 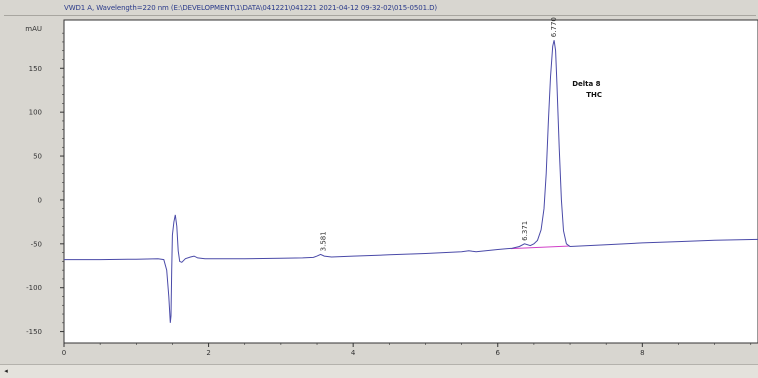 I want to click on y-axis: -150 -100 -50 0 50 100 150, so click(x=45, y=184).